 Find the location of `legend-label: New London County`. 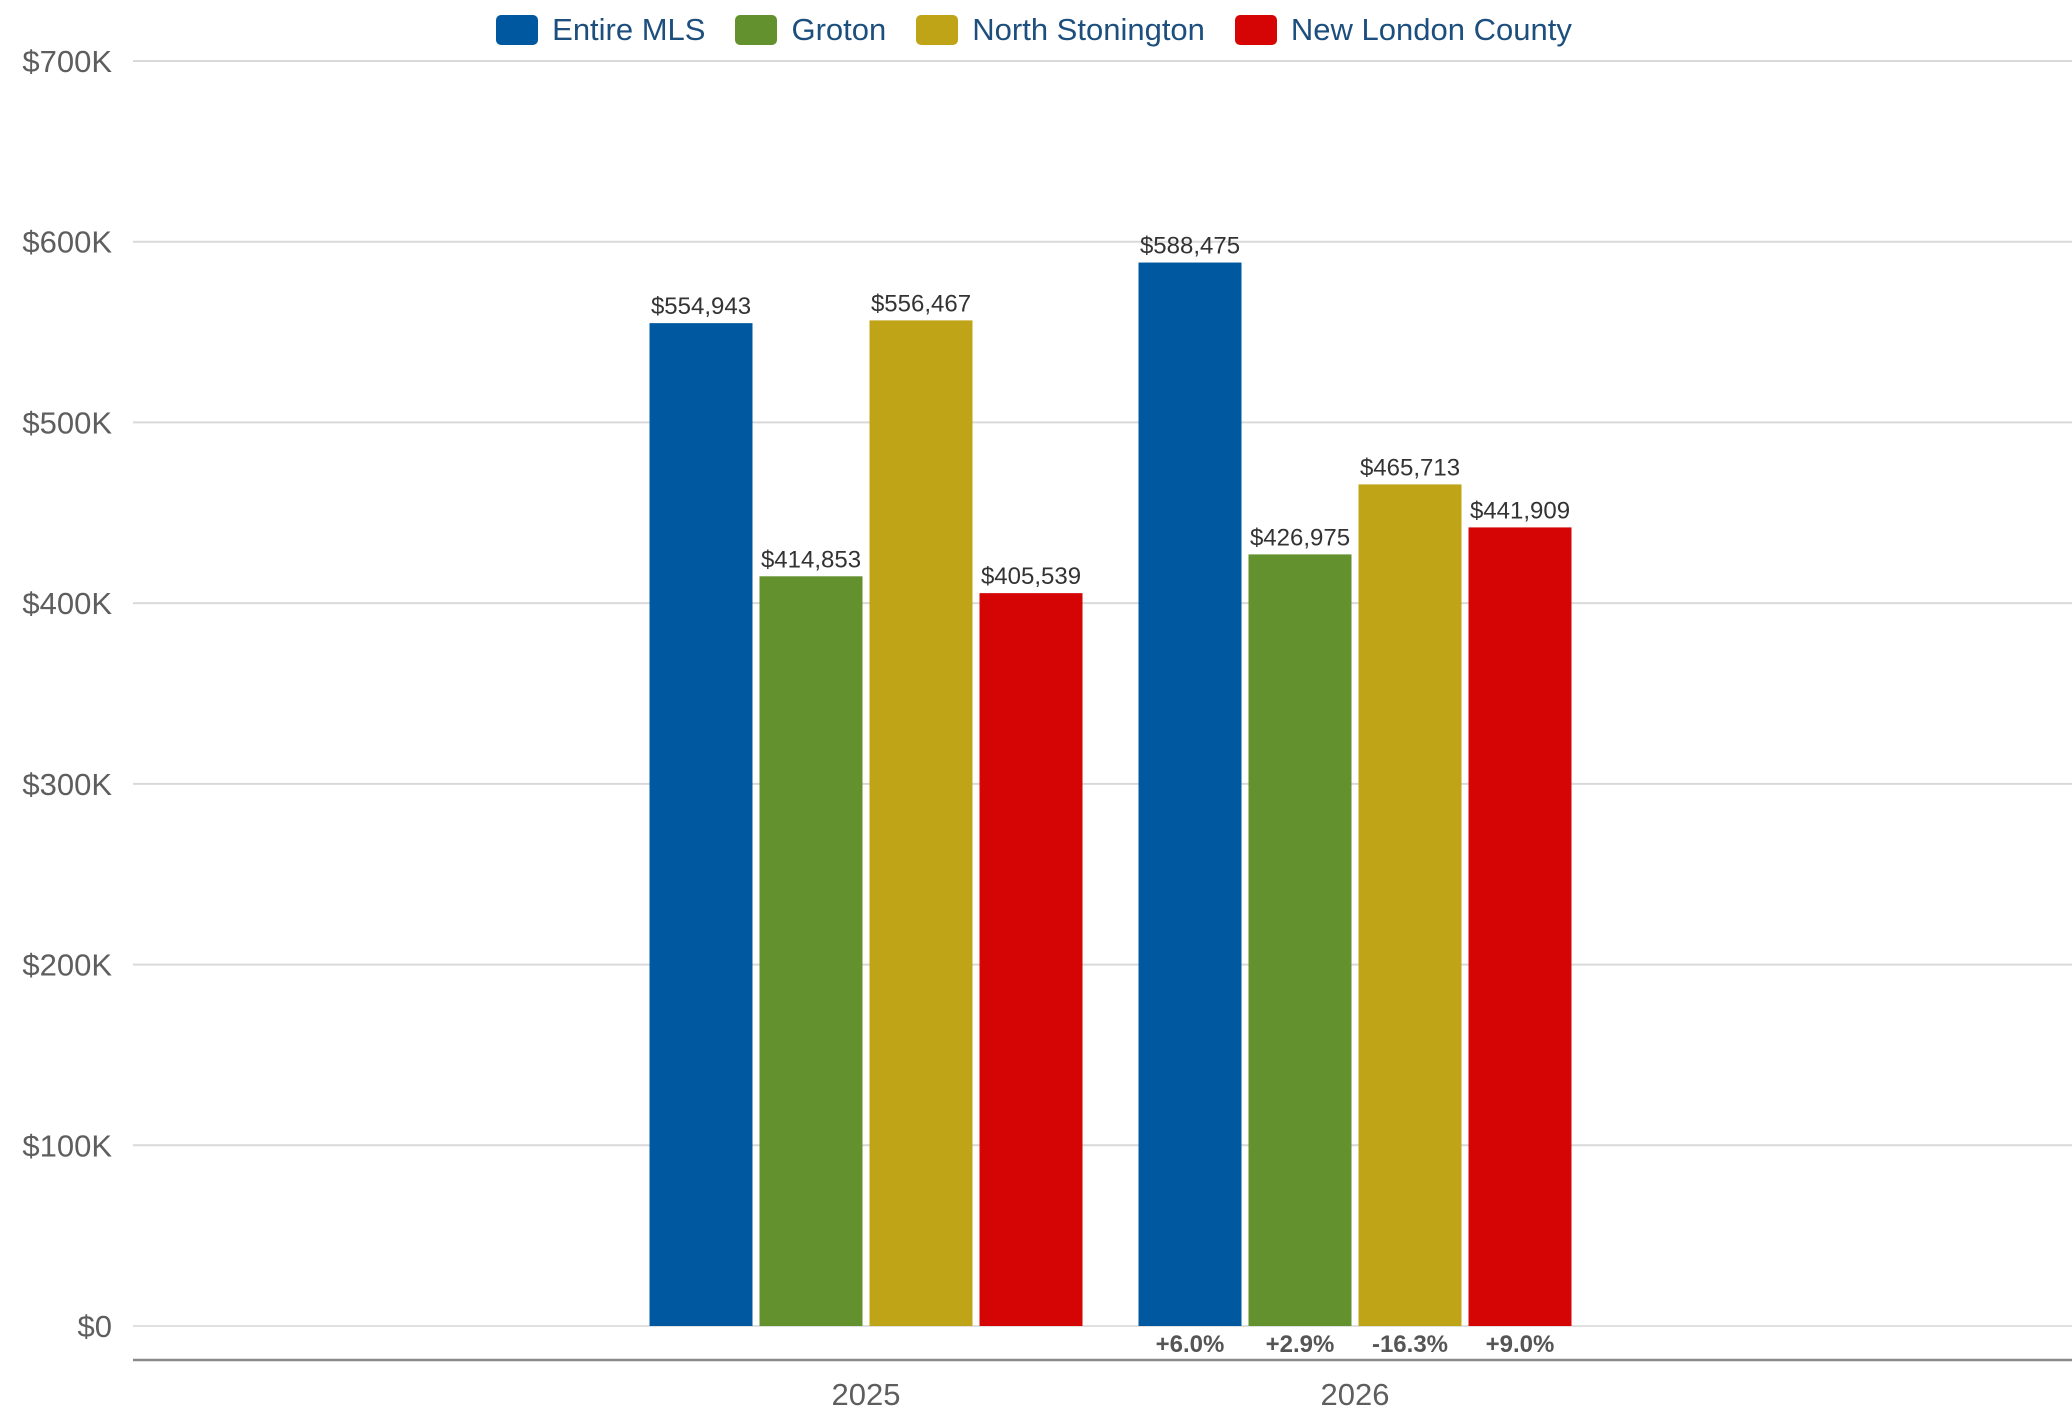

legend-label: New London County is located at coordinates (1431, 29).